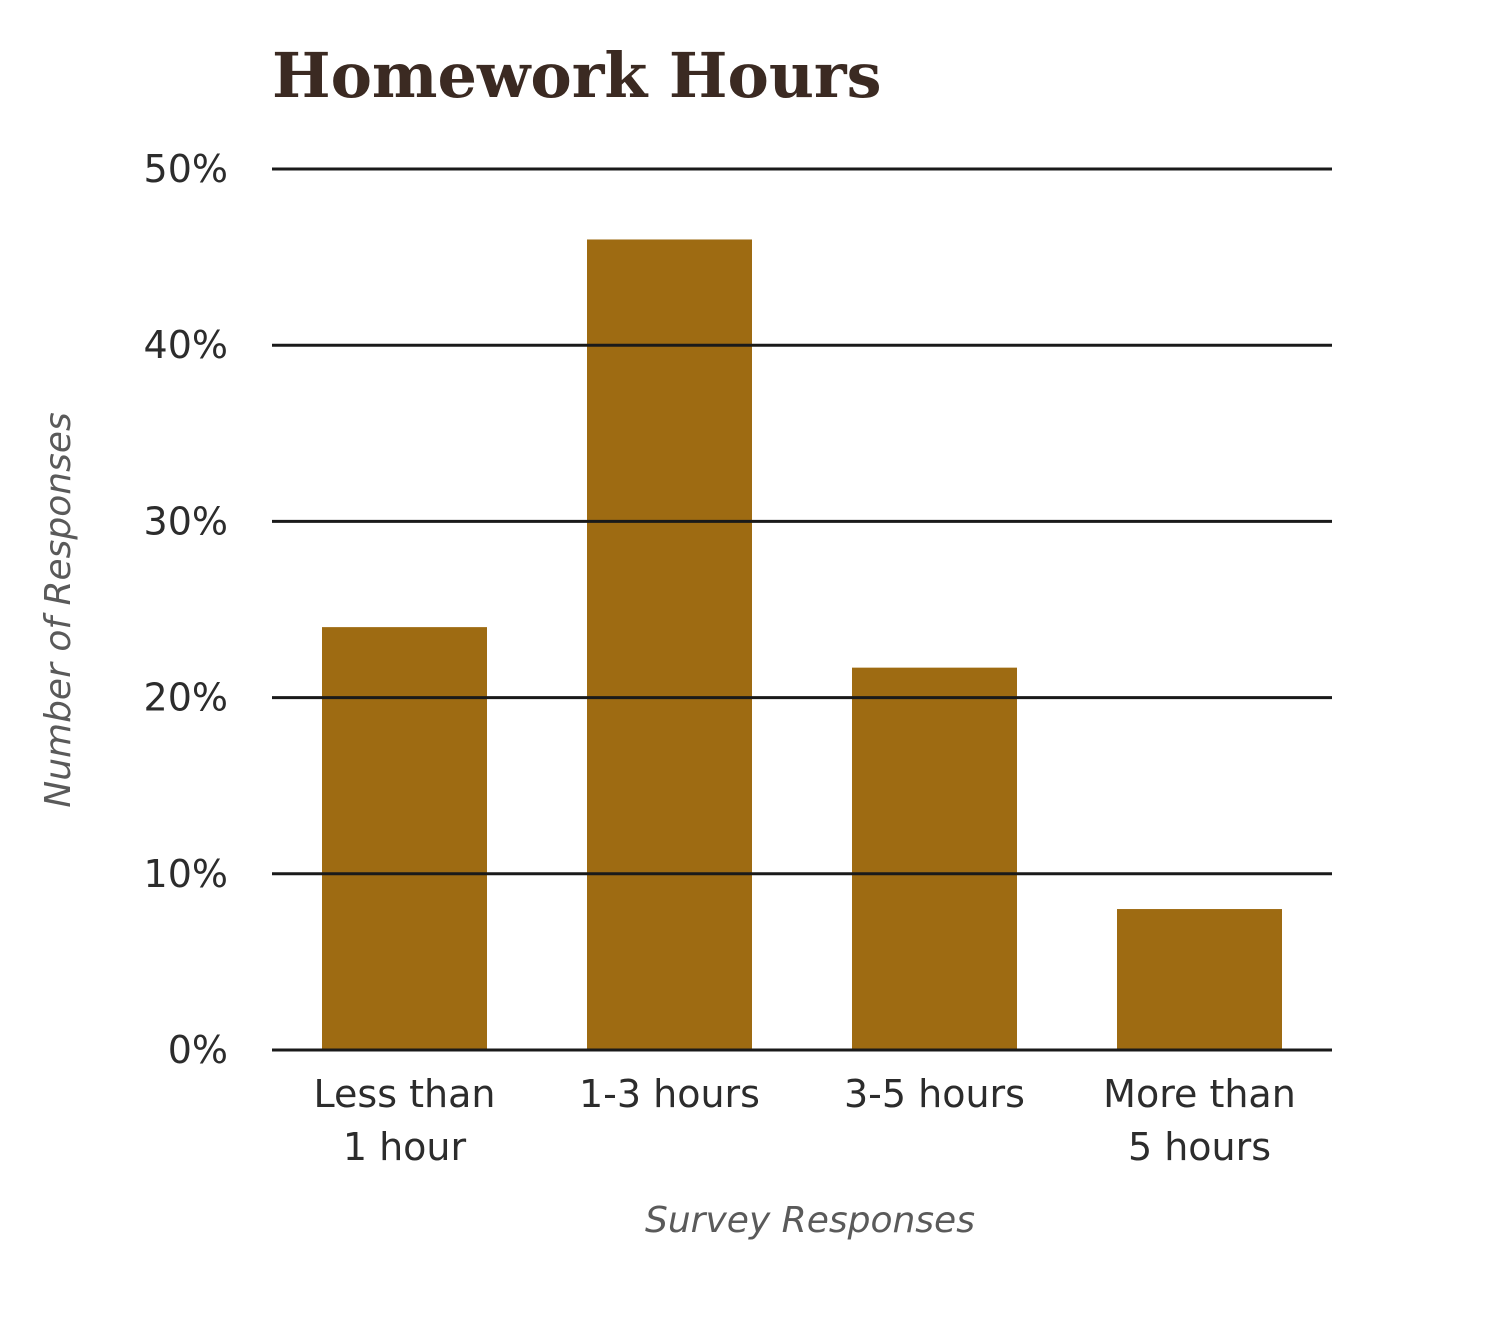 This screenshot has width=1500, height=1328. I want to click on y-axis-ticks: 0% 10% 20% 30% 40% 50%, so click(186, 609).